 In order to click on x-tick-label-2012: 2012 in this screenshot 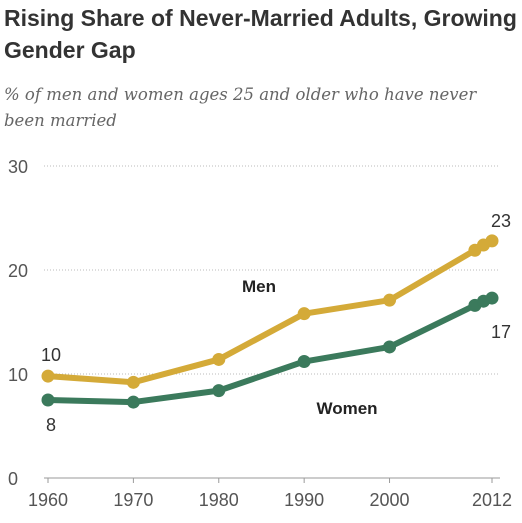, I will do `click(492, 500)`.